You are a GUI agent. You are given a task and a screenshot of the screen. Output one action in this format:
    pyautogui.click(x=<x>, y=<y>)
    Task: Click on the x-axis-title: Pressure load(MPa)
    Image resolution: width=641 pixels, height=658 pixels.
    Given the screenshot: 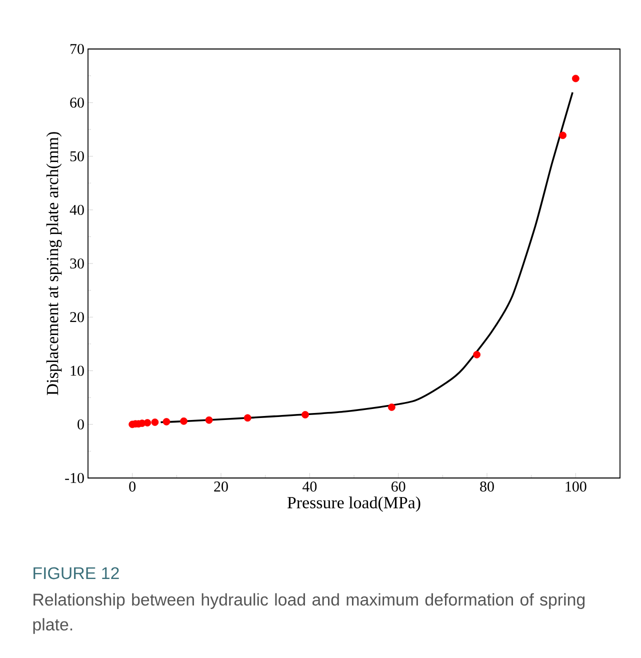 What is the action you would take?
    pyautogui.click(x=353, y=504)
    